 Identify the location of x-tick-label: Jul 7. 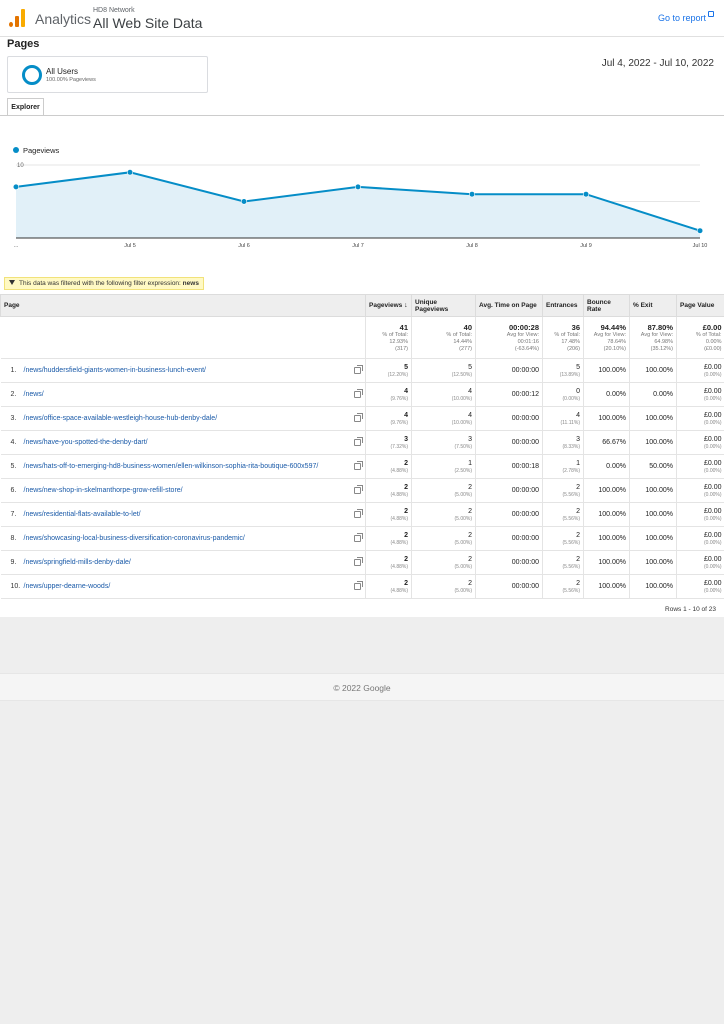
(358, 246).